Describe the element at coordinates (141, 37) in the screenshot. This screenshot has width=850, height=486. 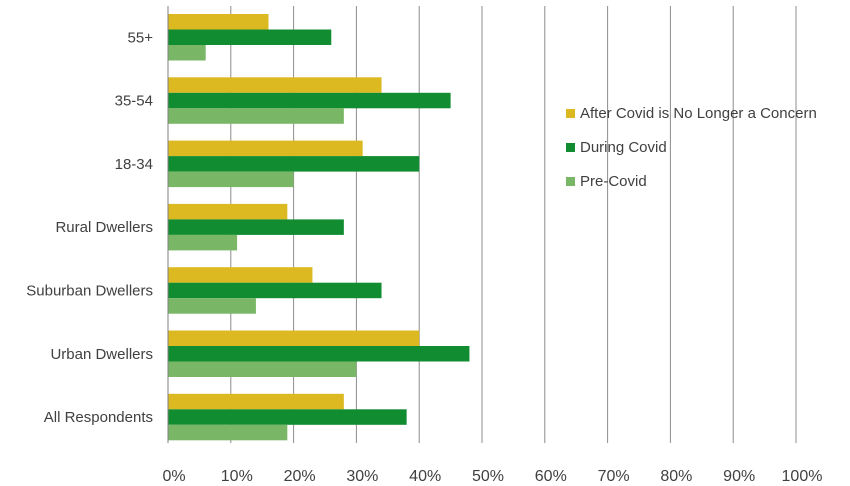
I see `category-label: 55+` at that location.